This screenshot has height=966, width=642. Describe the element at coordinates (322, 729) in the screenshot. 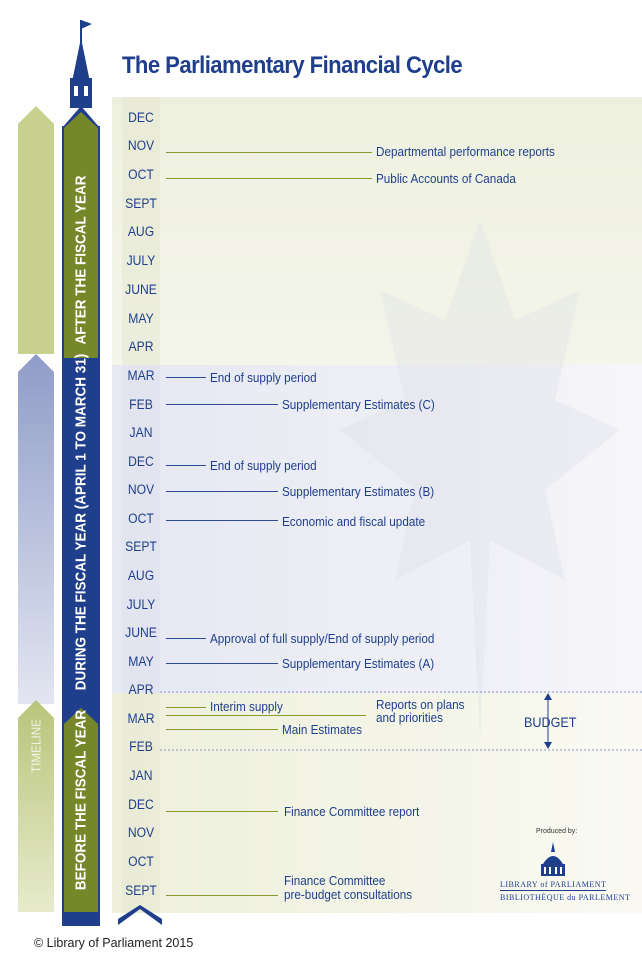

I see `event-main-estimates: Main Estimates` at that location.